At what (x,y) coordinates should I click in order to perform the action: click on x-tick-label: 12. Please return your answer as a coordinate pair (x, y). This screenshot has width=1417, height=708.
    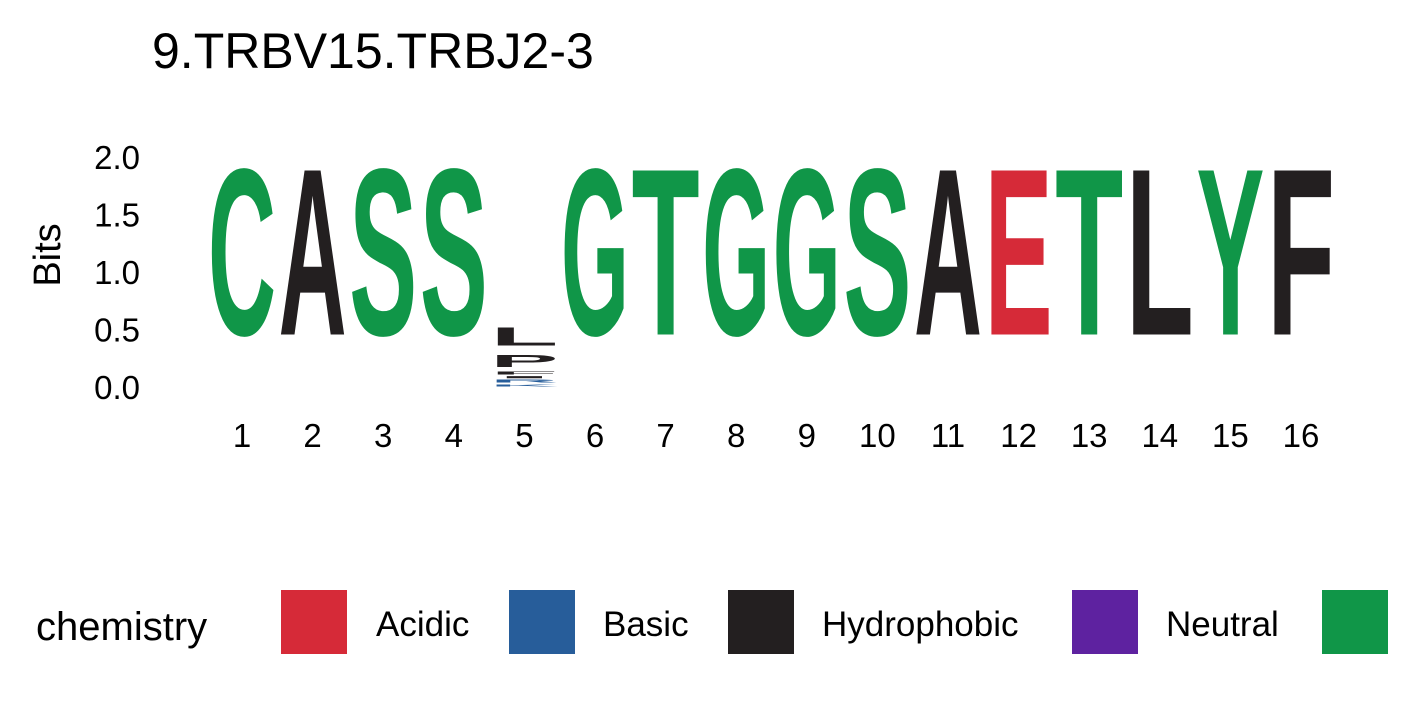
    Looking at the image, I should click on (1018, 435).